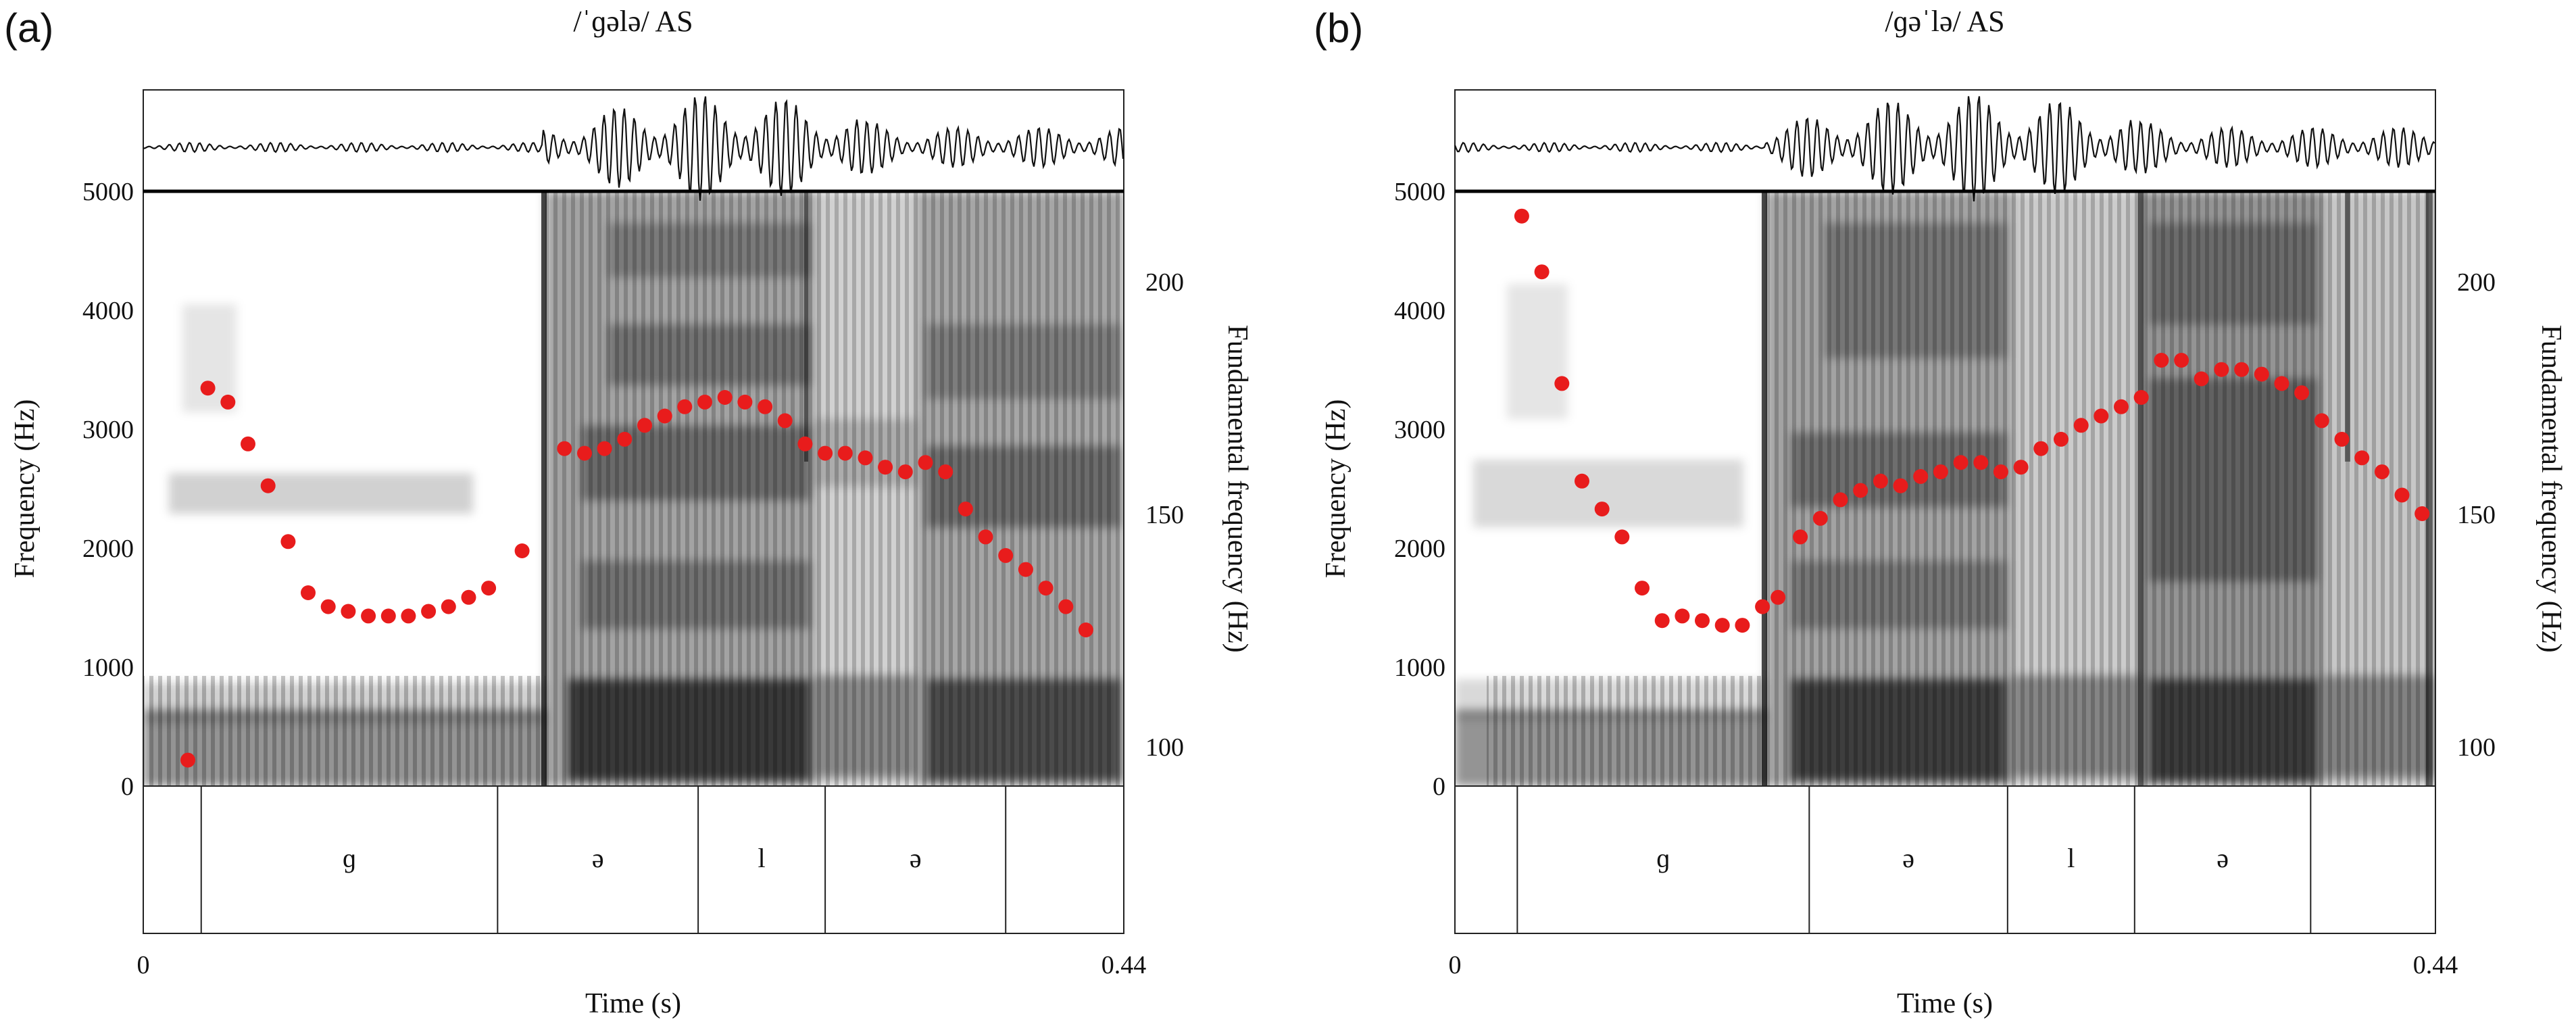 The width and height of the screenshot is (2576, 1026). What do you see at coordinates (1339, 28) in the screenshot?
I see `panel-b-label: (b)` at bounding box center [1339, 28].